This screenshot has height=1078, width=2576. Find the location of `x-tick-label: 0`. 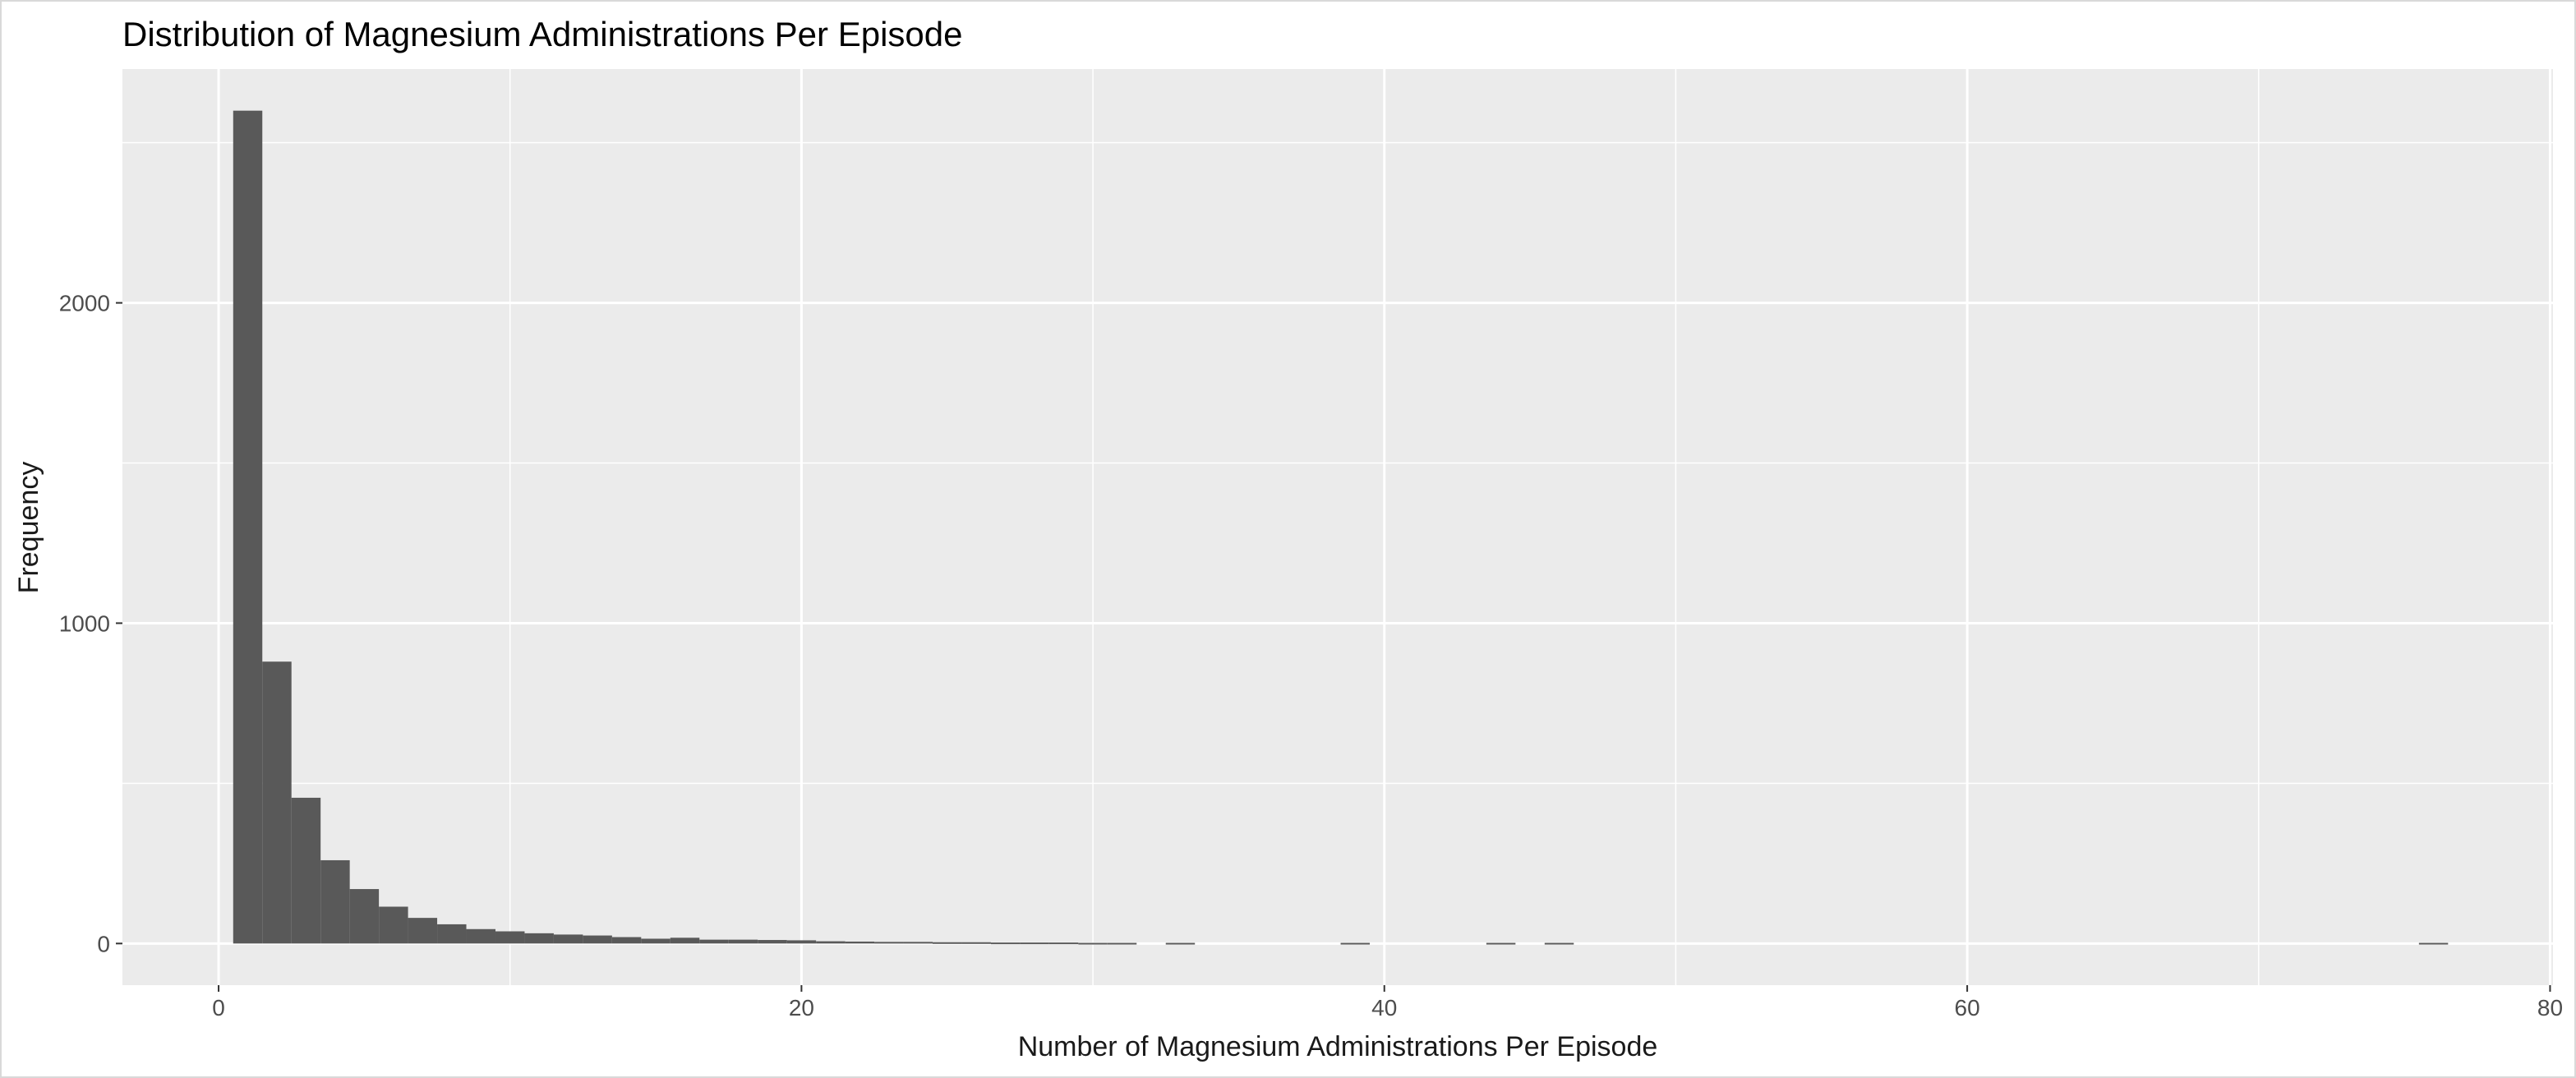

x-tick-label: 0 is located at coordinates (218, 1007).